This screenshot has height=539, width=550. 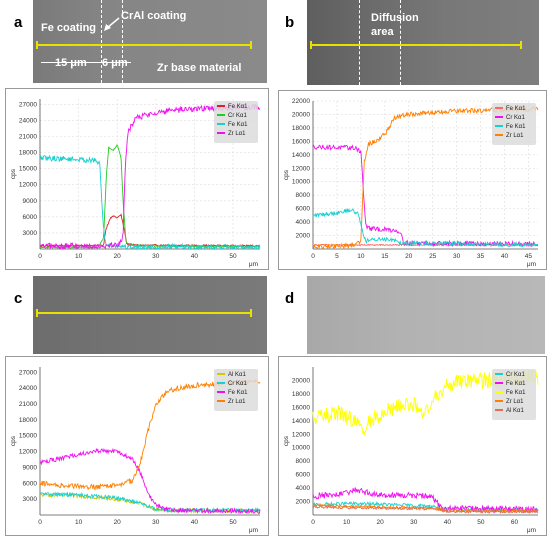 I want to click on zr-base-label: Zr base material, so click(x=199, y=68).